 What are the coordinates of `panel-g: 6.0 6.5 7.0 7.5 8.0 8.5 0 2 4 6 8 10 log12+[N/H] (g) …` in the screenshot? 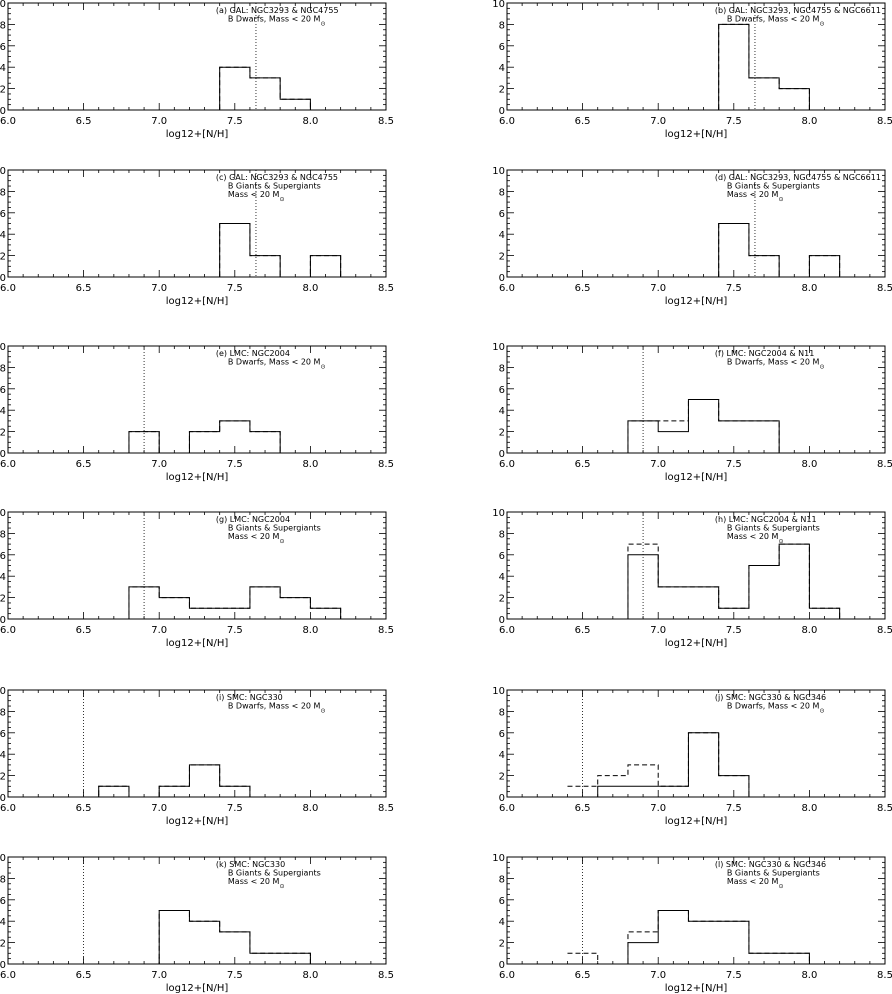 It's located at (197, 578).